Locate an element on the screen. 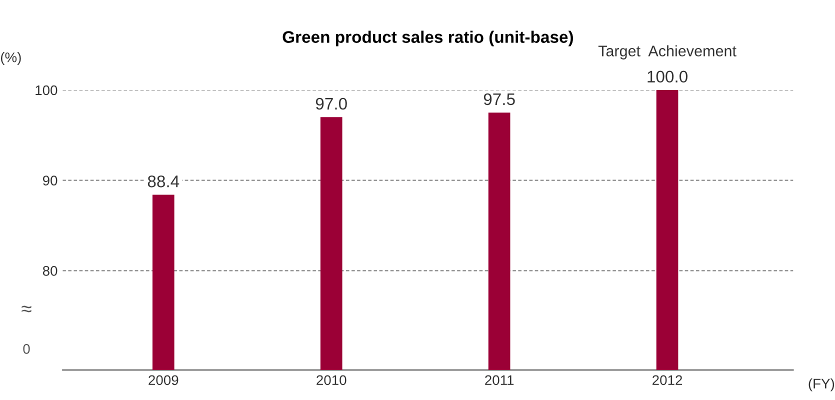 The image size is (835, 400). text: 0 is located at coordinates (26, 349).